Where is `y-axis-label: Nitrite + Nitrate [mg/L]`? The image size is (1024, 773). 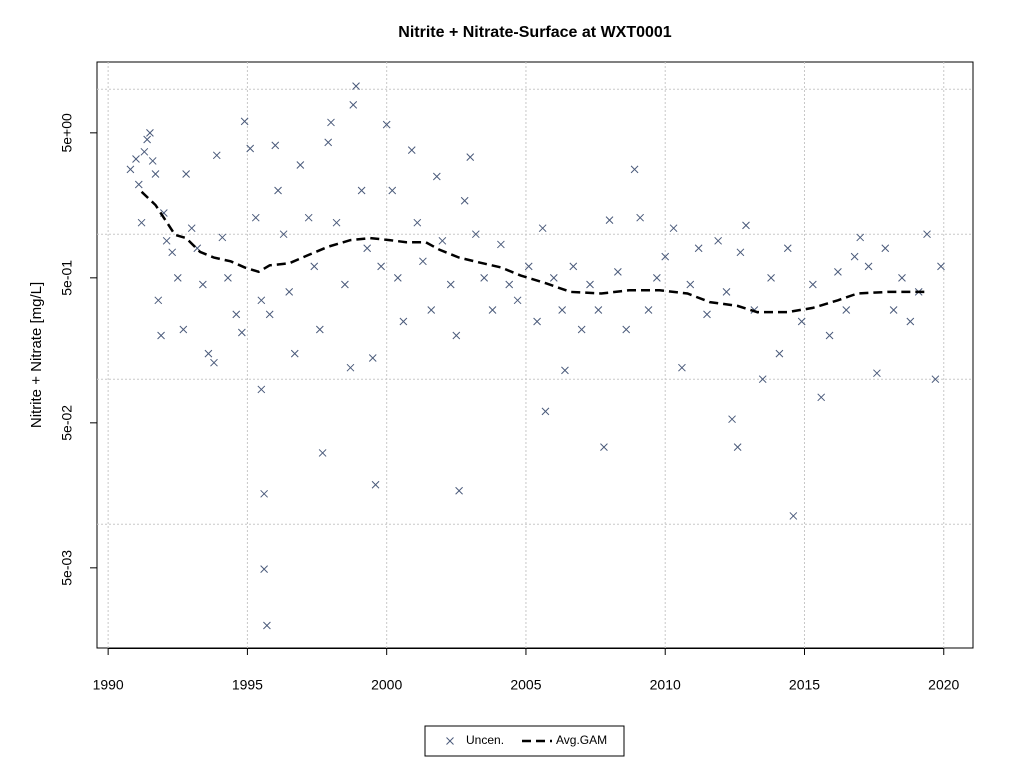 y-axis-label: Nitrite + Nitrate [mg/L] is located at coordinates (36, 355).